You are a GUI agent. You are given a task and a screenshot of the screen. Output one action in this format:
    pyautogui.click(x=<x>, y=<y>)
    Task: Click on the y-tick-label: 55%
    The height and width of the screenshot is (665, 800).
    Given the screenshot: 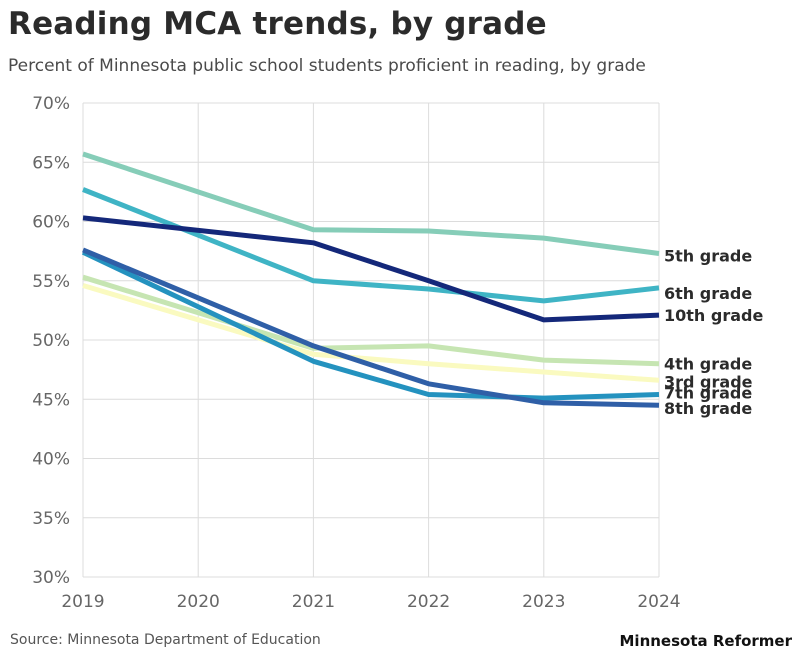 What is the action you would take?
    pyautogui.click(x=51, y=282)
    